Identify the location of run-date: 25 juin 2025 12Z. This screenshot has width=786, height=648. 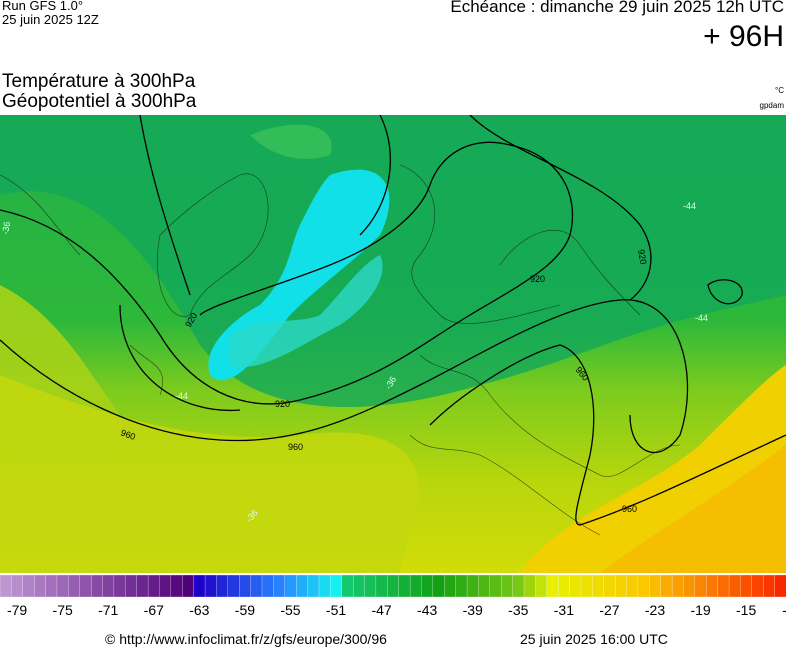
(50, 19).